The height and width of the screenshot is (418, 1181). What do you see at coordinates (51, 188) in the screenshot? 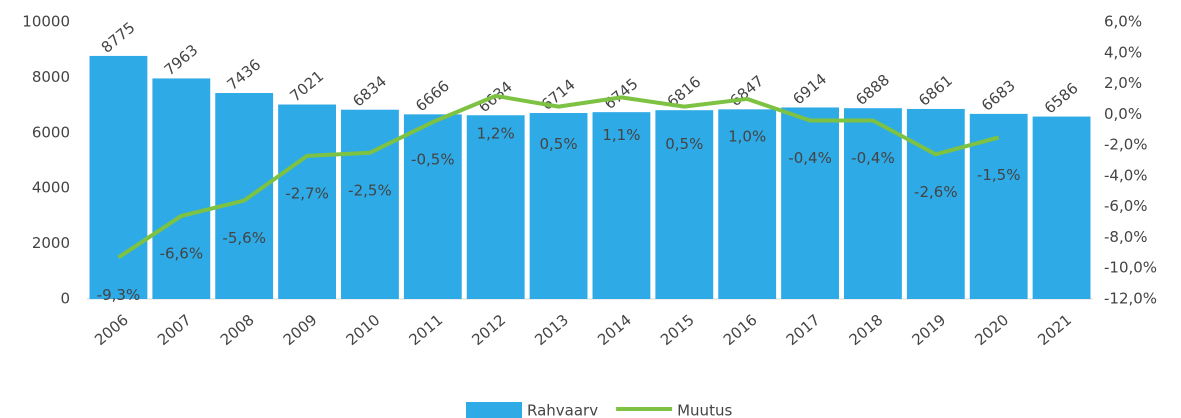
I see `y-tick-label: 4000` at bounding box center [51, 188].